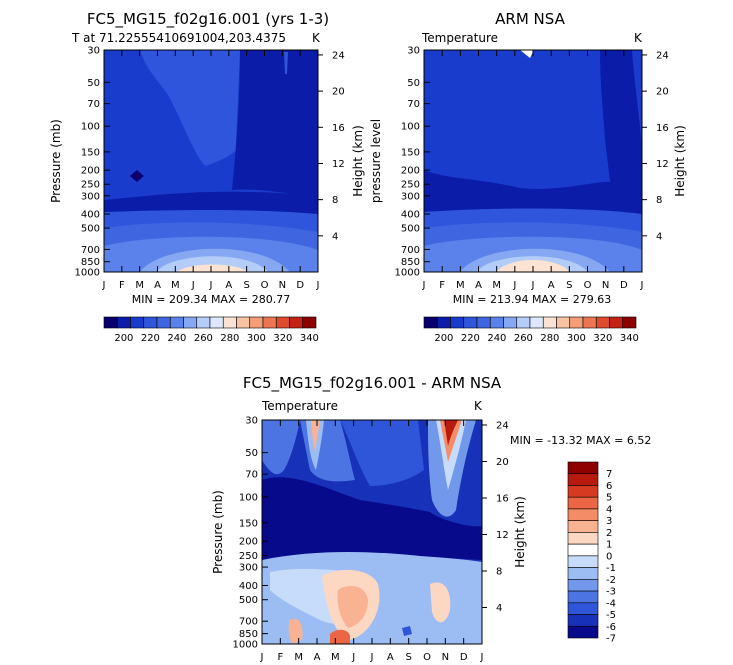  Describe the element at coordinates (611, 627) in the screenshot. I see `colorbar-label: -6` at that location.